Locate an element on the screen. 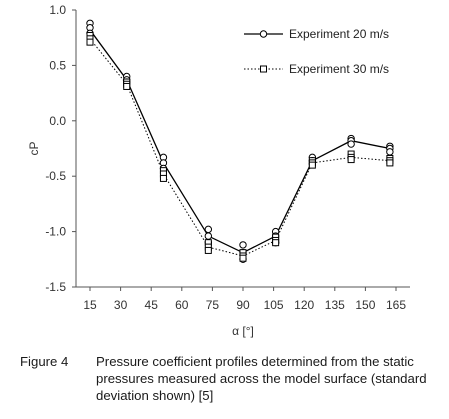  x-tick-label: 105 is located at coordinates (274, 305).